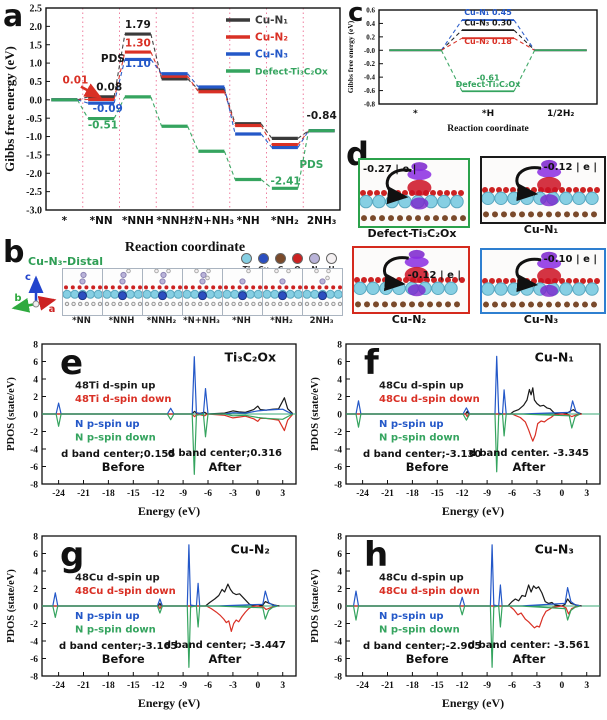 This screenshot has height=720, width=607. I want to click on charge-density-caption: Cu-N₃, so click(541, 319).